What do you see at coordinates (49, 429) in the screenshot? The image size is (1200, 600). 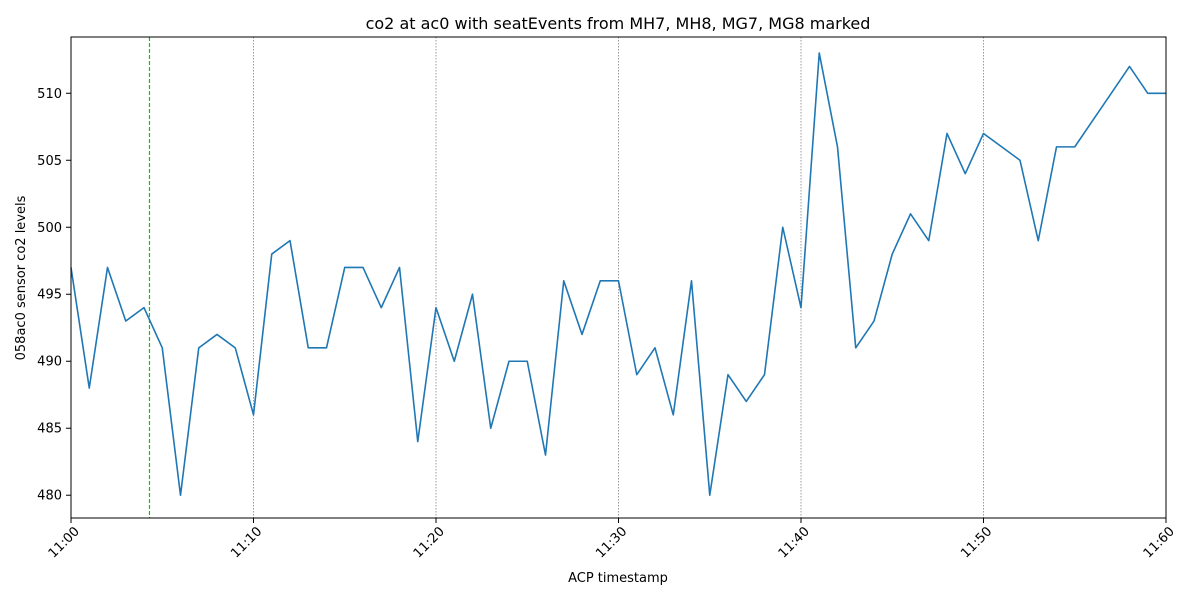 I see `y-tick-label: 485` at bounding box center [49, 429].